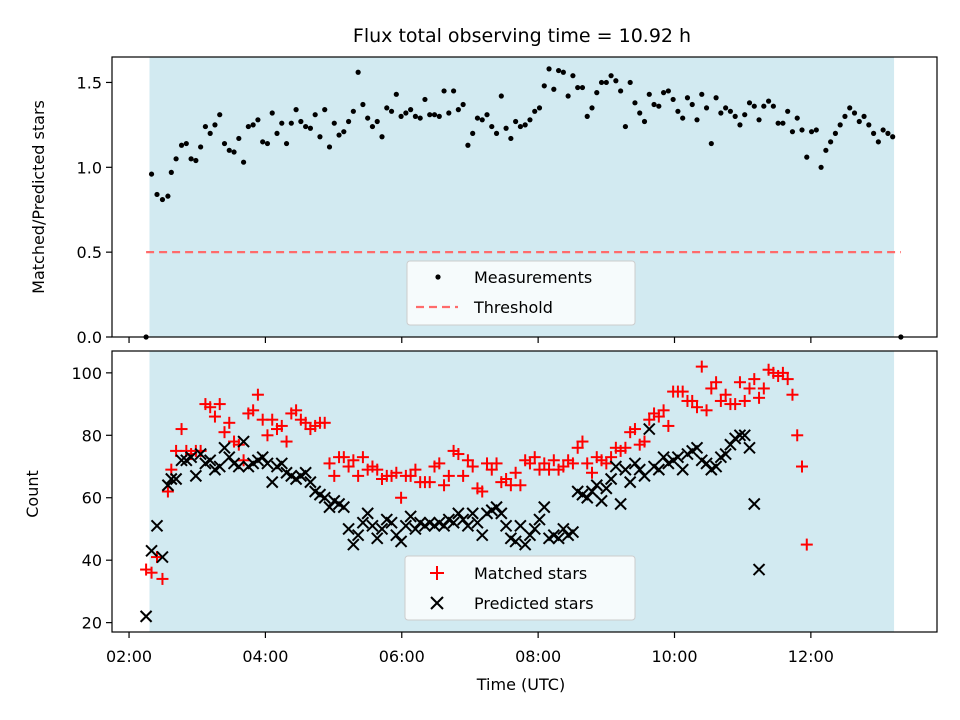 The image size is (960, 720). Describe the element at coordinates (89, 337) in the screenshot. I see `y-tick-label: 0.0` at that location.